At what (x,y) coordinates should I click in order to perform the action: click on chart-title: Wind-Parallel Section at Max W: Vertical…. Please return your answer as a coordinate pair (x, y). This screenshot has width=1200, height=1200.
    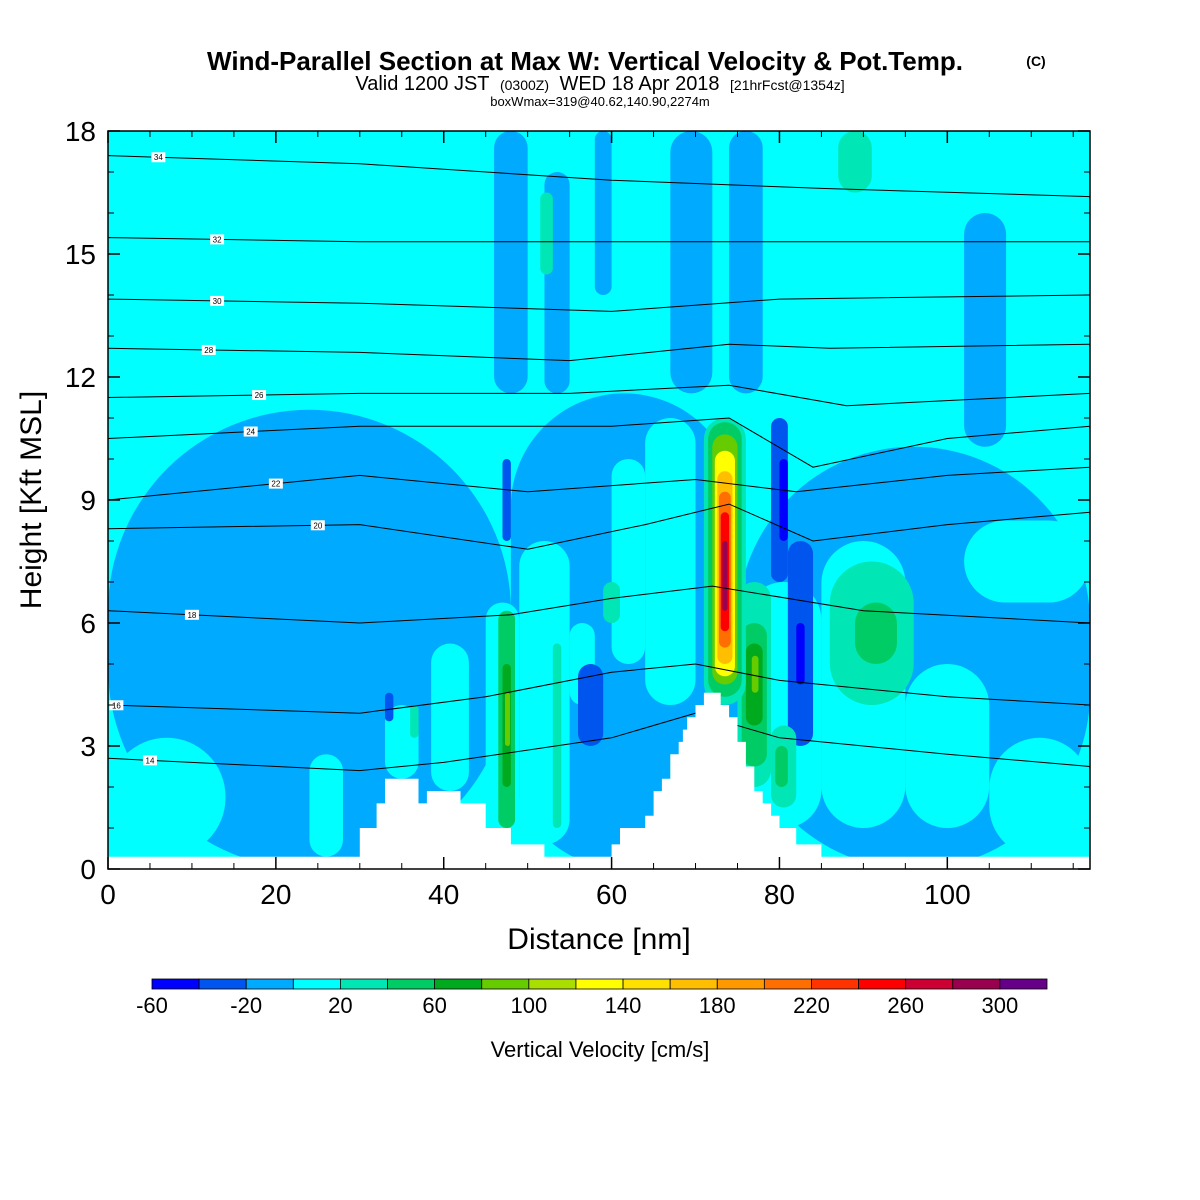
    Looking at the image, I should click on (585, 61).